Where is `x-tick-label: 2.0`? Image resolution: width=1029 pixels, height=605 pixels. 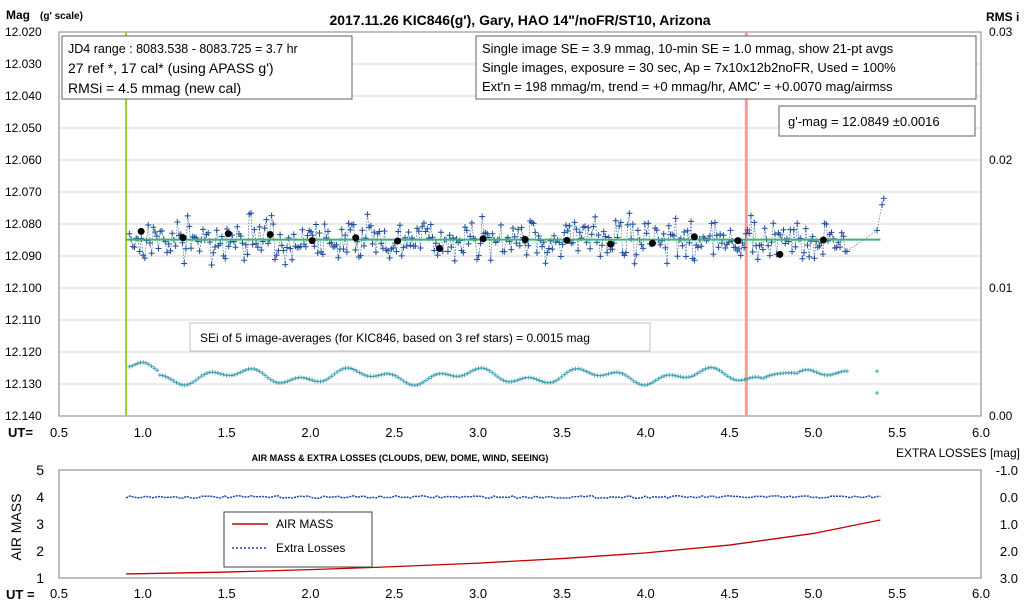 x-tick-label: 2.0 is located at coordinates (310, 432).